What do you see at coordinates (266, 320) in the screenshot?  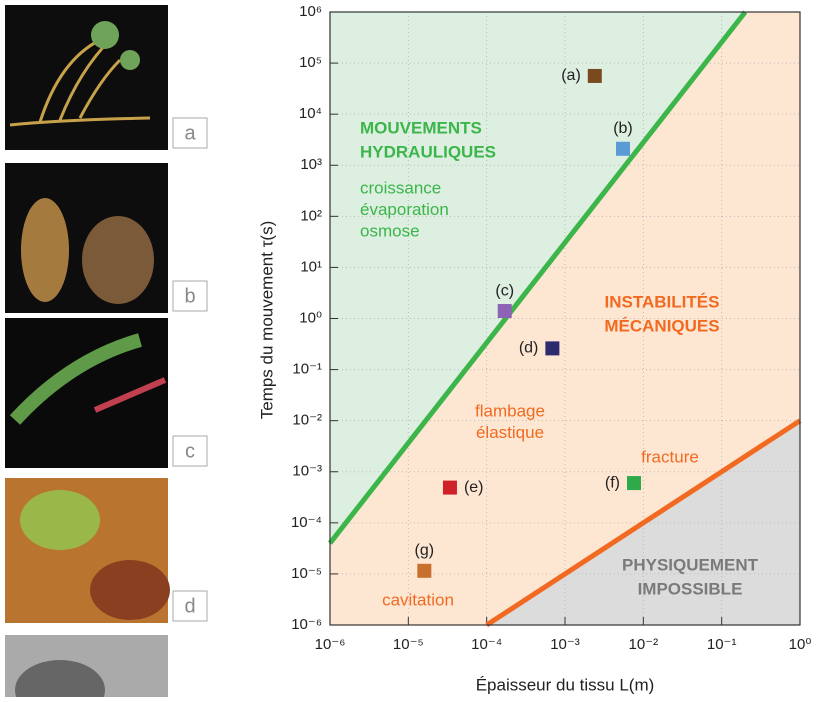 I see `y-axis-label: Temps du mouvement τ(s)` at bounding box center [266, 320].